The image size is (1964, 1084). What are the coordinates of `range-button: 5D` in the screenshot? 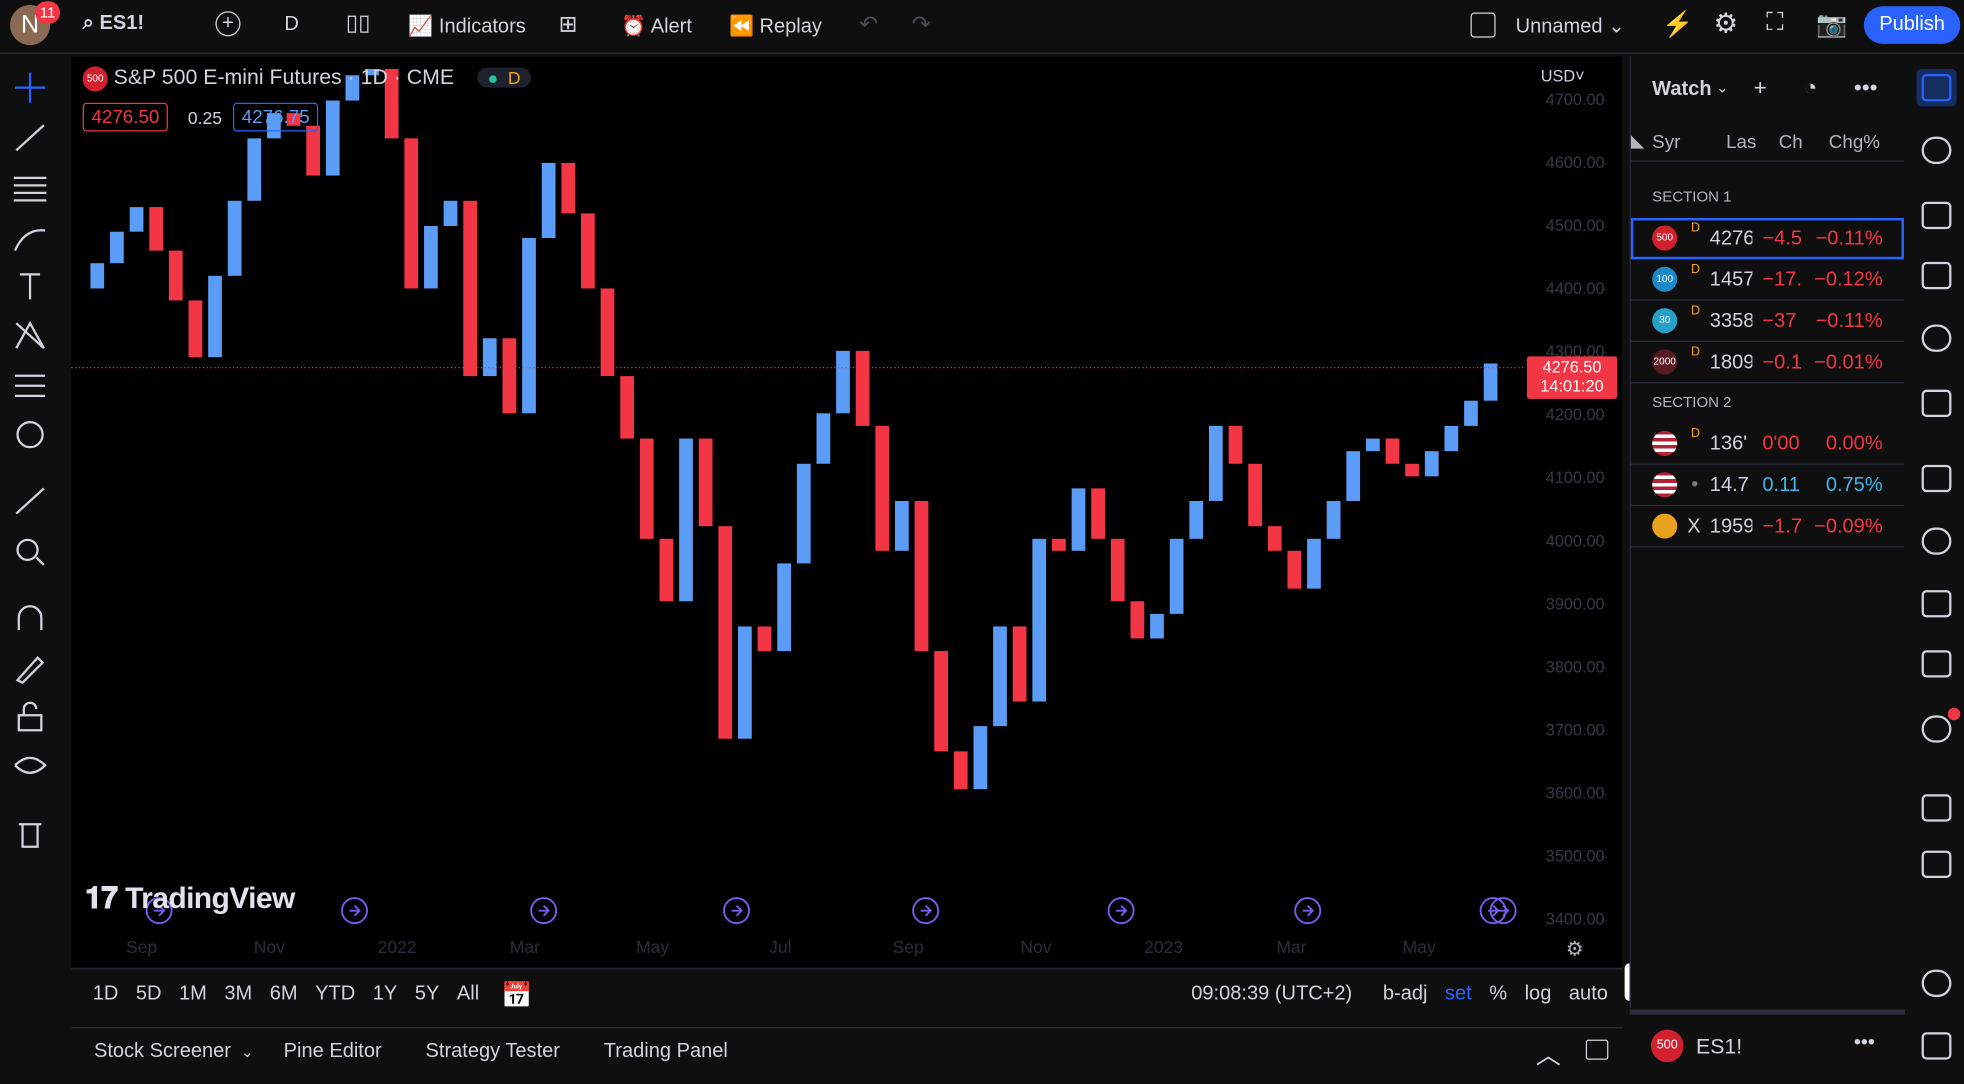 It's located at (148, 994).